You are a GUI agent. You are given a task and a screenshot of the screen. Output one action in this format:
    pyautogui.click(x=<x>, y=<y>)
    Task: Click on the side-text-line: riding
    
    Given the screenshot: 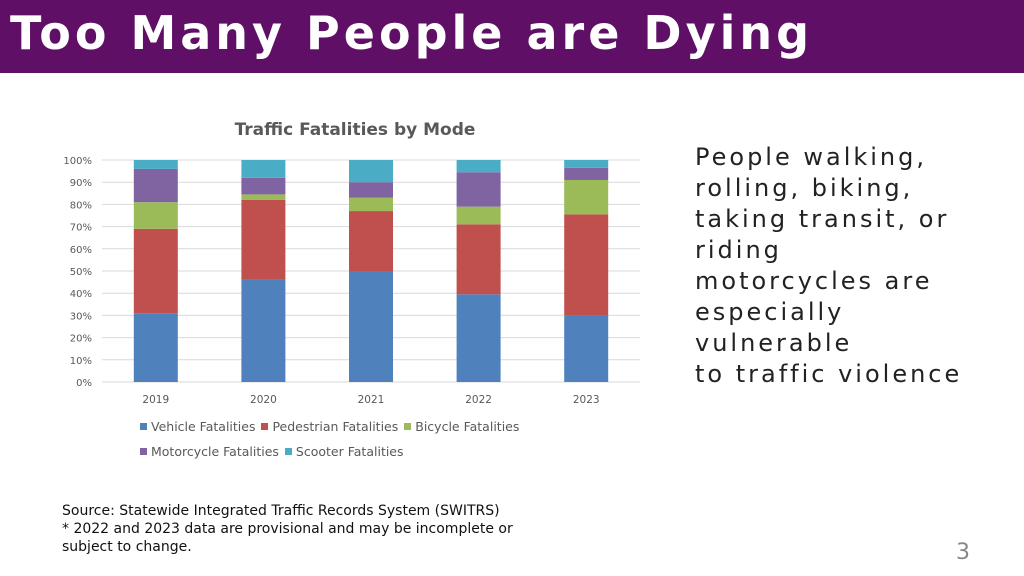 What is the action you would take?
    pyautogui.click(x=738, y=250)
    